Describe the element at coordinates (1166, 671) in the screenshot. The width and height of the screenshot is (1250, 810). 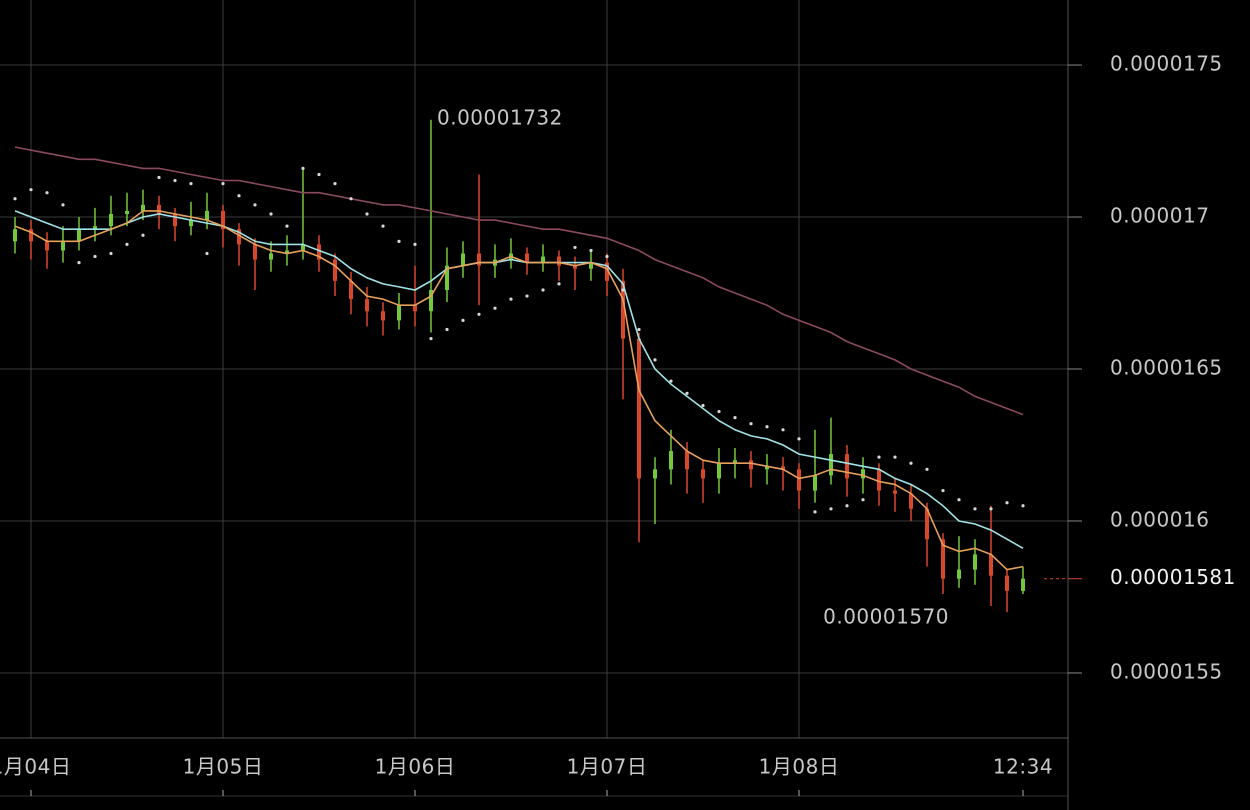
I see `y-tick-label: 0.0000155` at that location.